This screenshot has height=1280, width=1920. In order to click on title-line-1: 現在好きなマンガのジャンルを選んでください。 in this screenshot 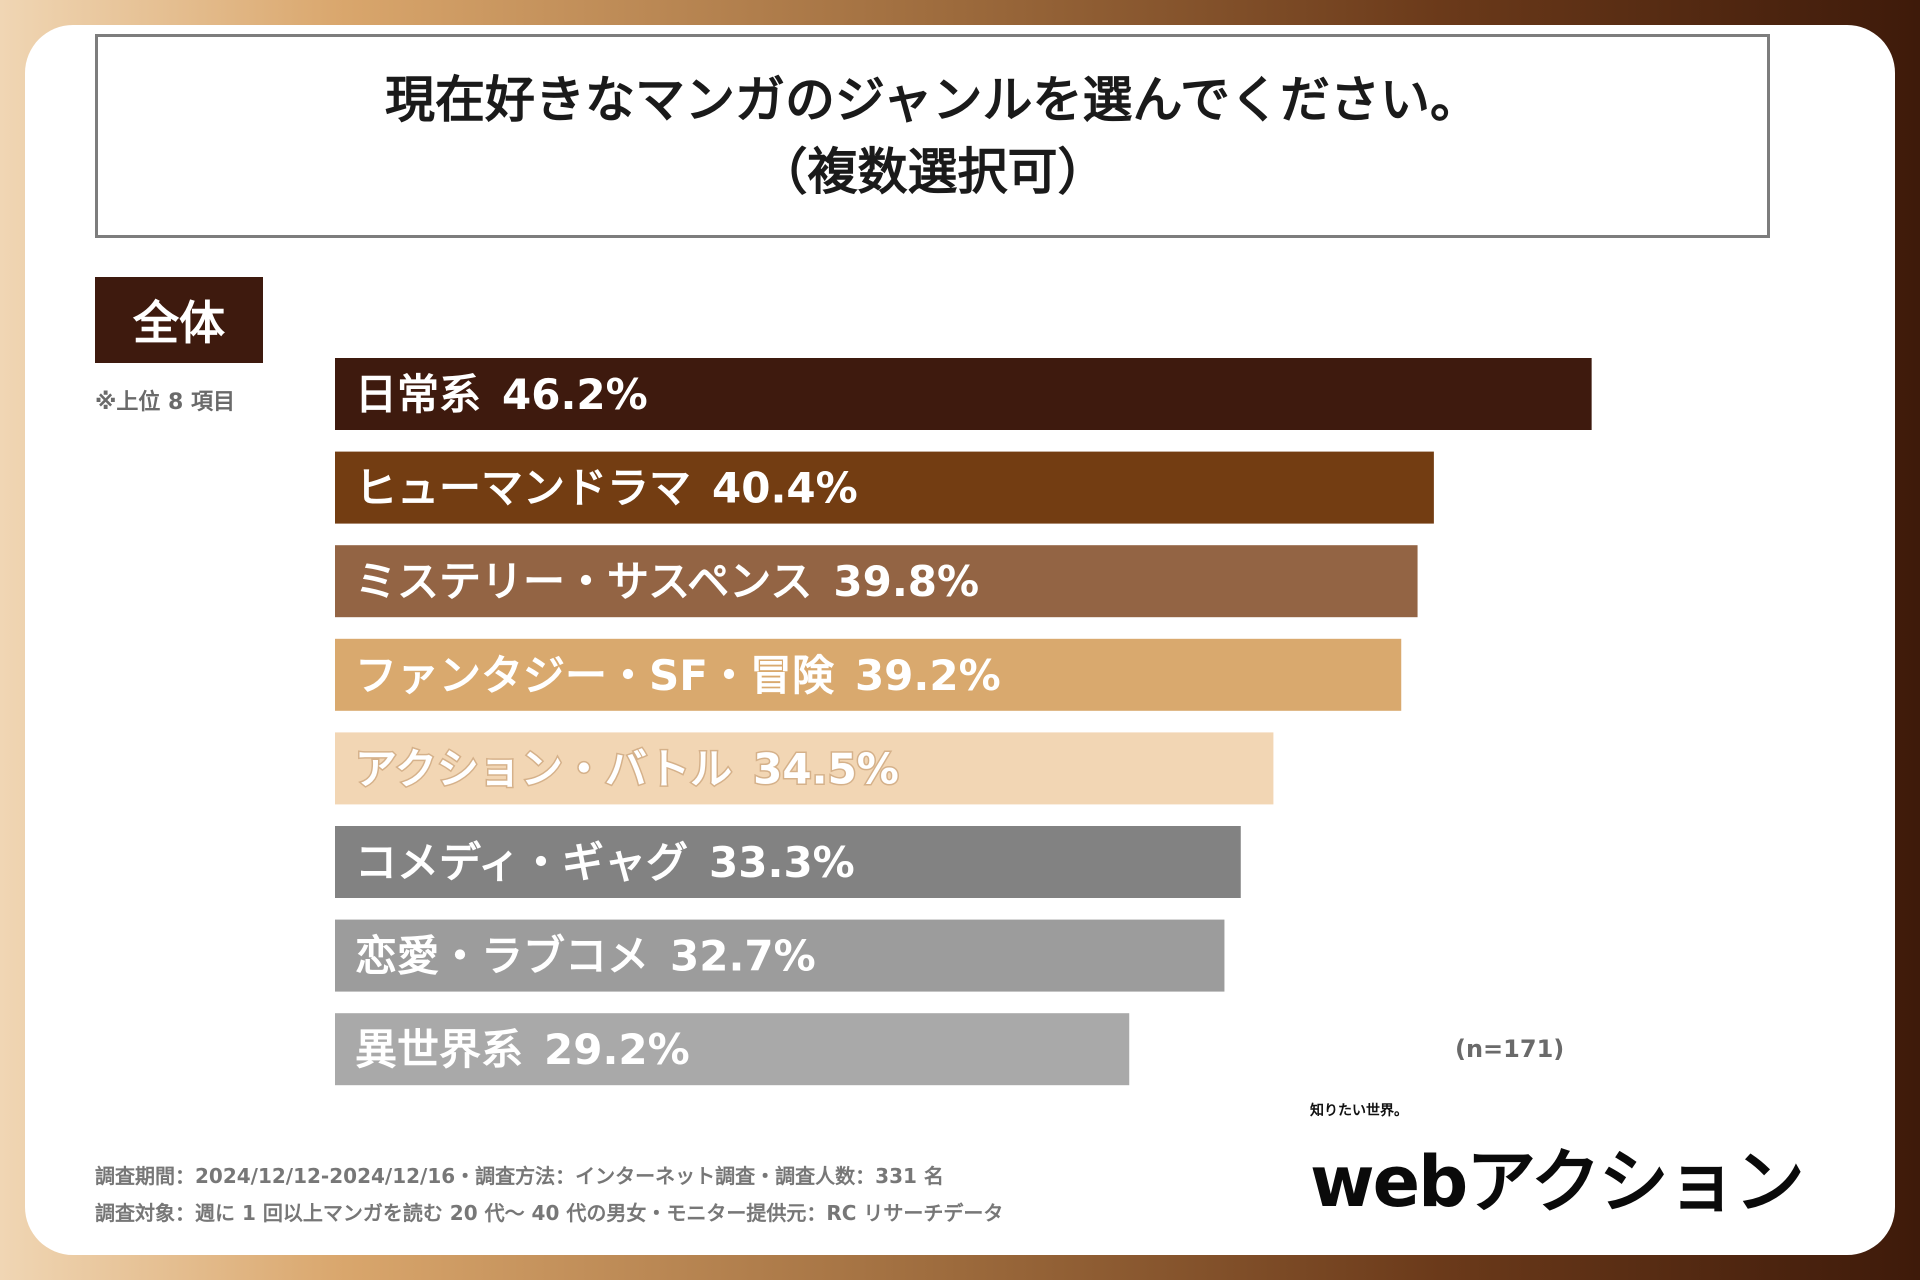, I will do `click(932, 100)`.